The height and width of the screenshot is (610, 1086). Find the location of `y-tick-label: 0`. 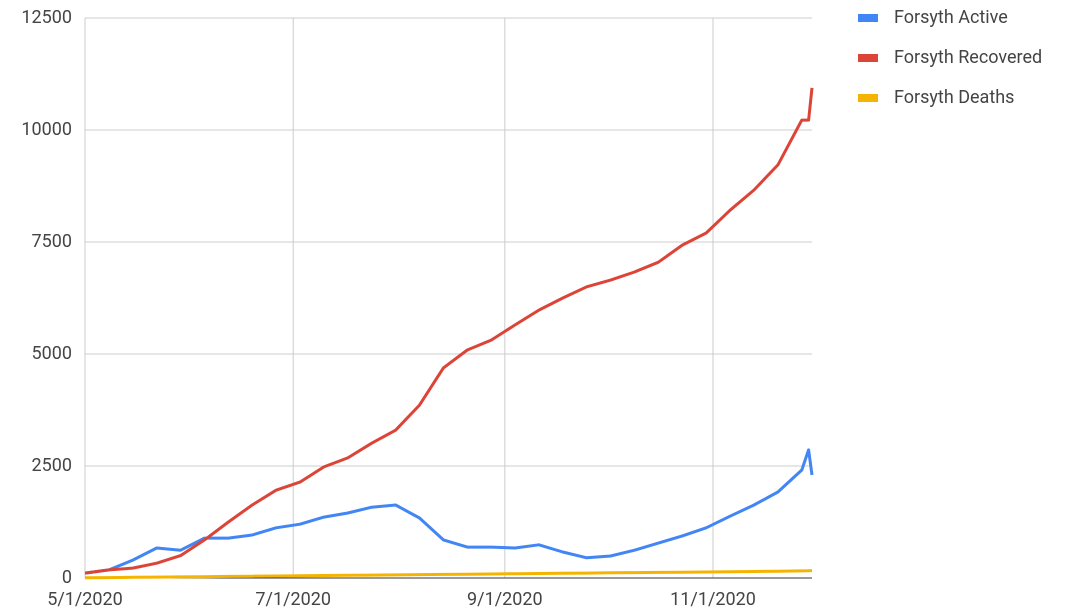

y-tick-label: 0 is located at coordinates (67, 577).